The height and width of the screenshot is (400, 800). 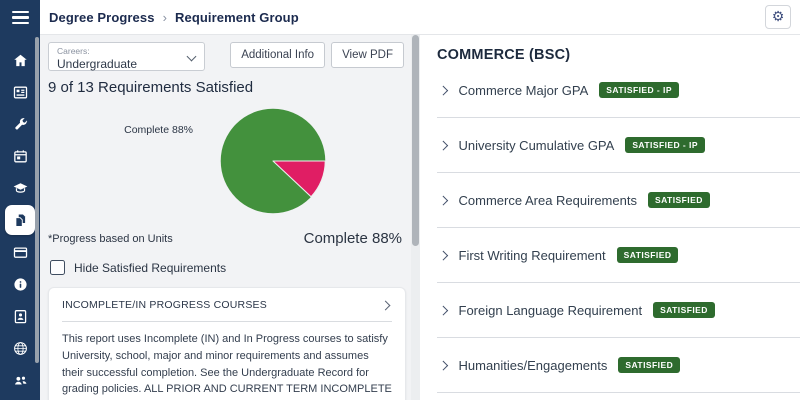 I want to click on sidebar-item-academics, so click(x=20, y=188).